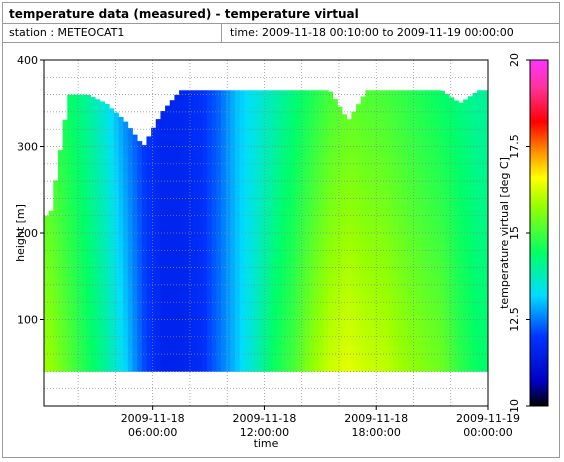 This screenshot has height=462, width=564. I want to click on y-axis-label: height [m], so click(20, 233).